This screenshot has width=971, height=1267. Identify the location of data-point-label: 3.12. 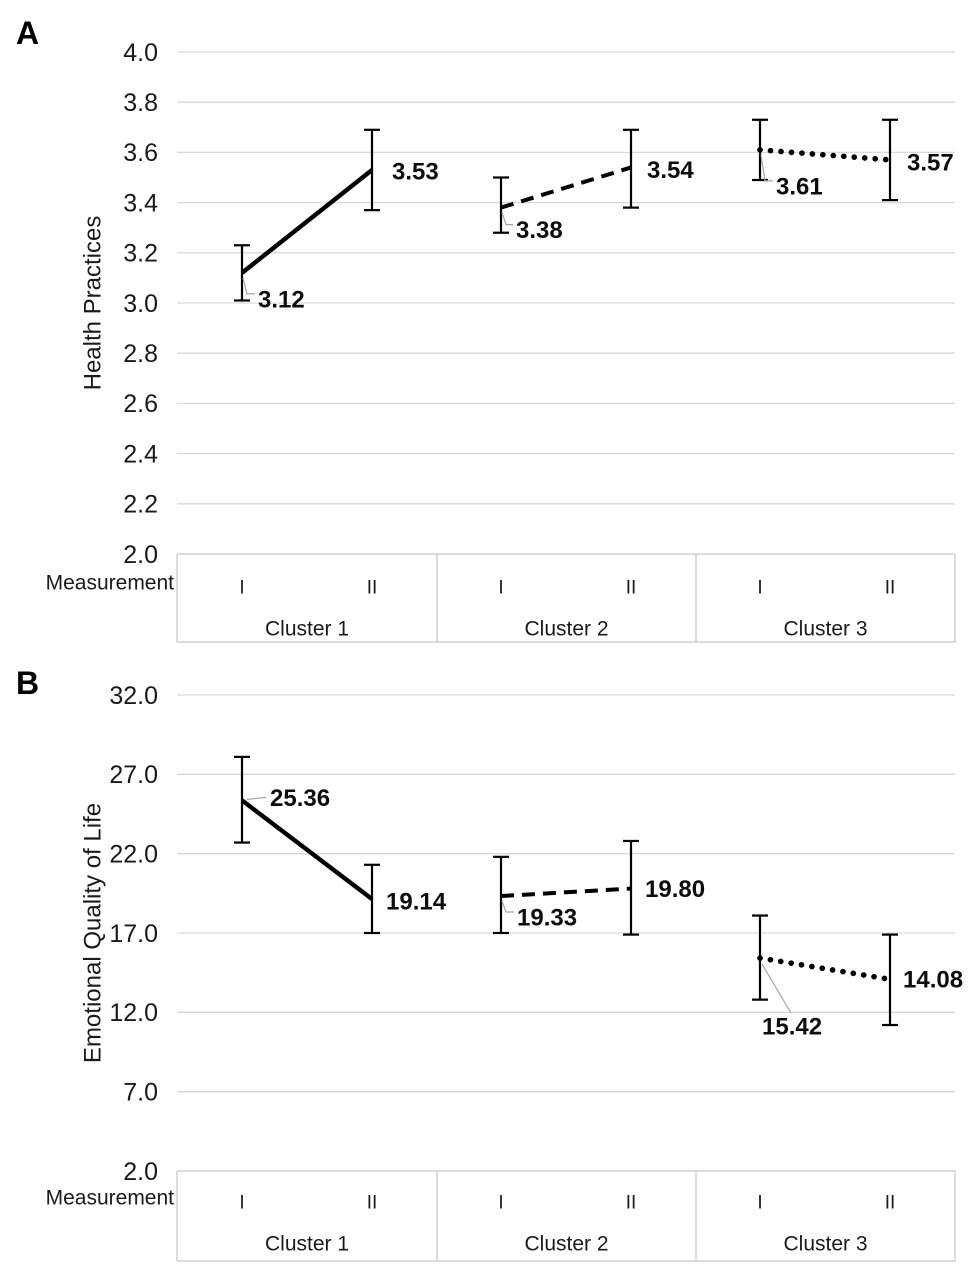
(281, 299).